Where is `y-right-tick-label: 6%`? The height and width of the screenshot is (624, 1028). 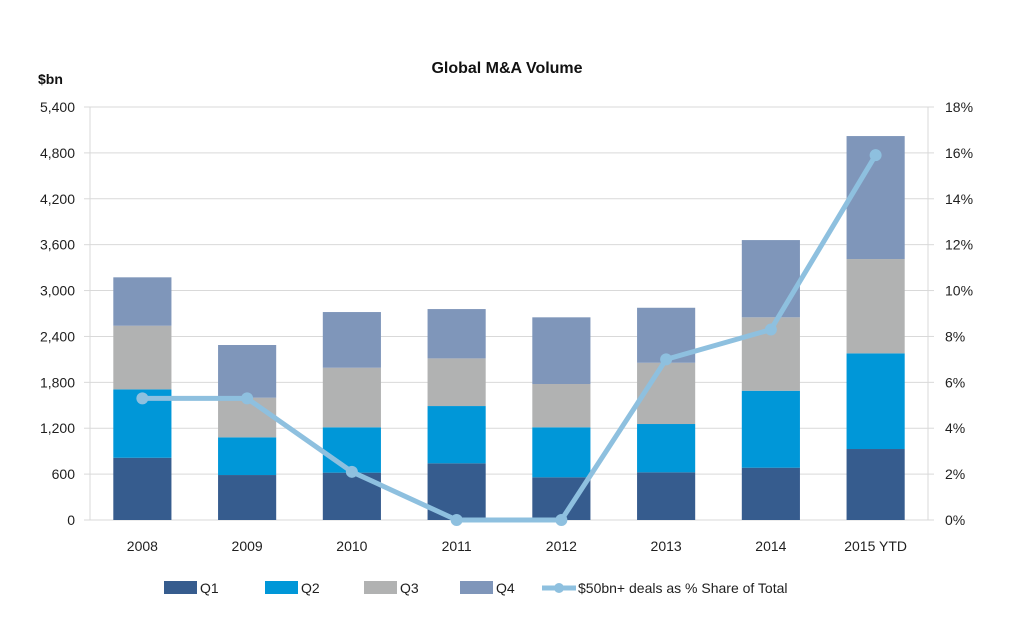 y-right-tick-label: 6% is located at coordinates (955, 382).